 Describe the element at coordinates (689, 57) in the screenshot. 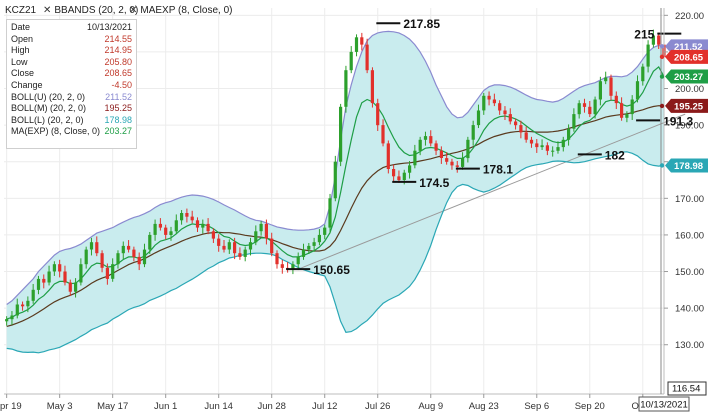

I see `price-tag-label: 208.65` at that location.